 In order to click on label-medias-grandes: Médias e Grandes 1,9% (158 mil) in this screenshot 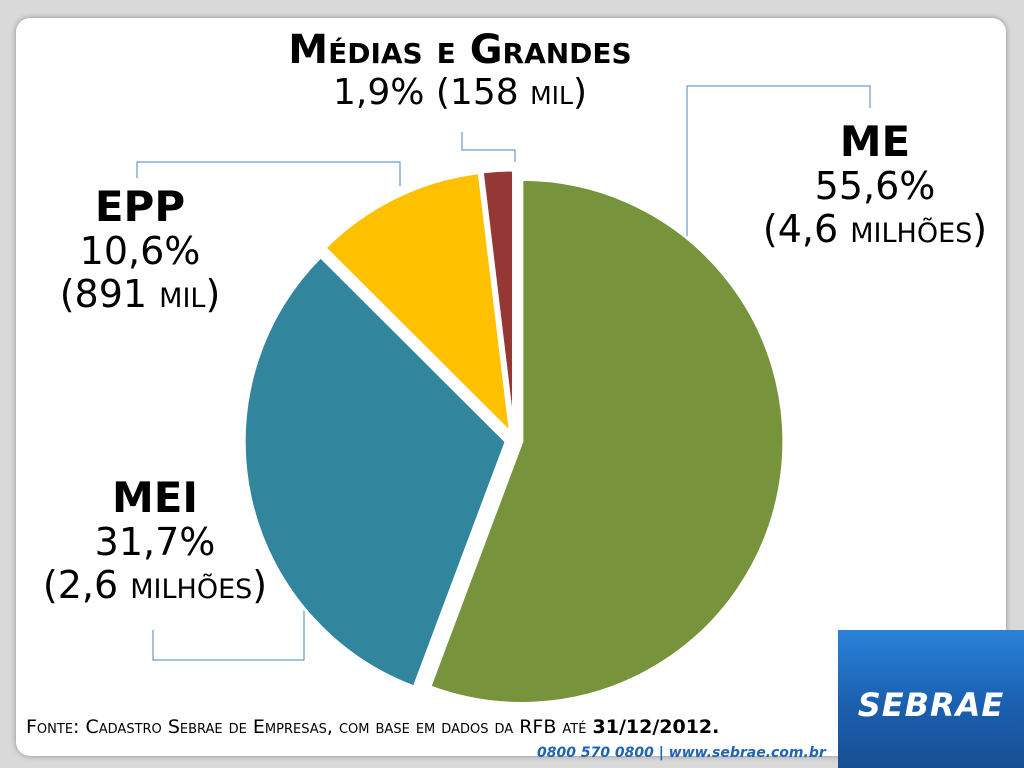, I will do `click(460, 70)`.